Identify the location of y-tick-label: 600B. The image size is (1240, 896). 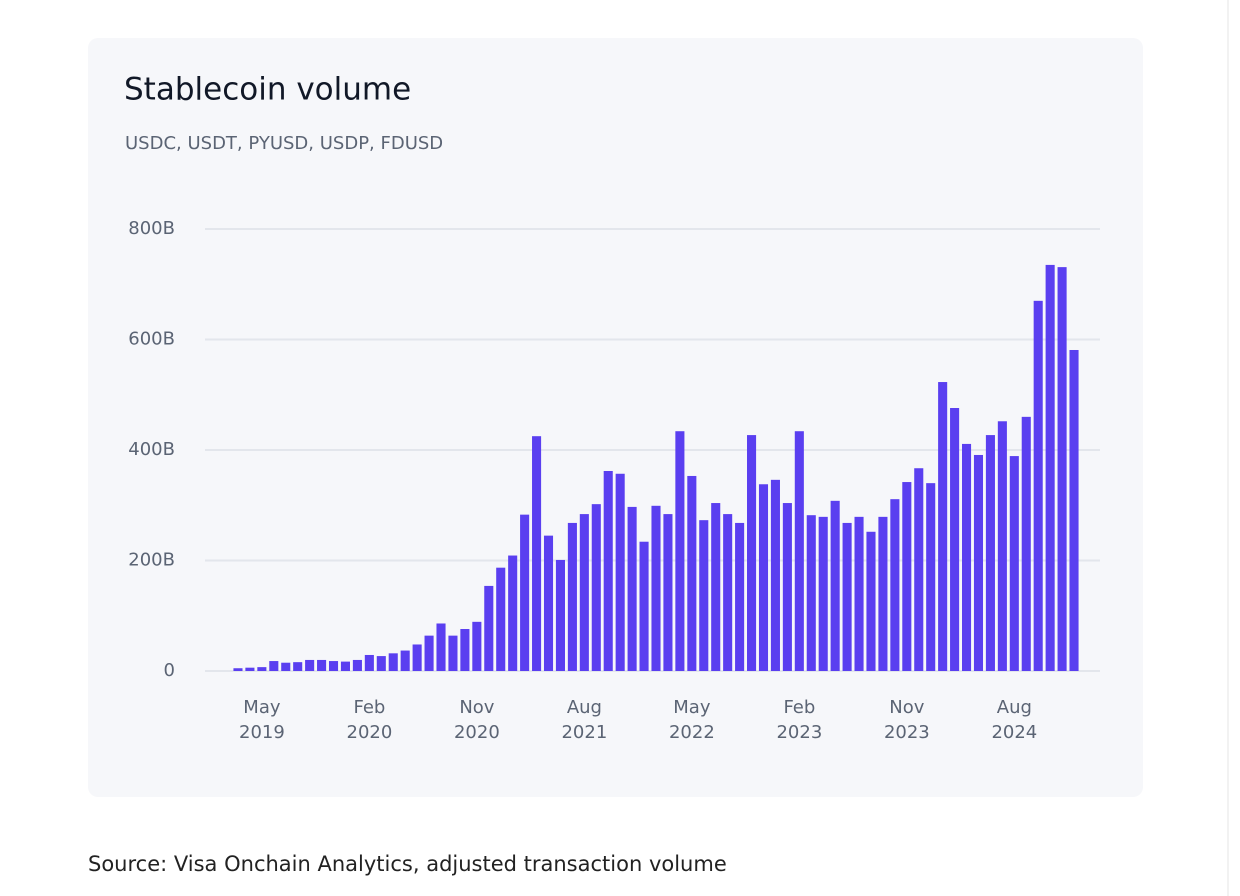
(151, 339).